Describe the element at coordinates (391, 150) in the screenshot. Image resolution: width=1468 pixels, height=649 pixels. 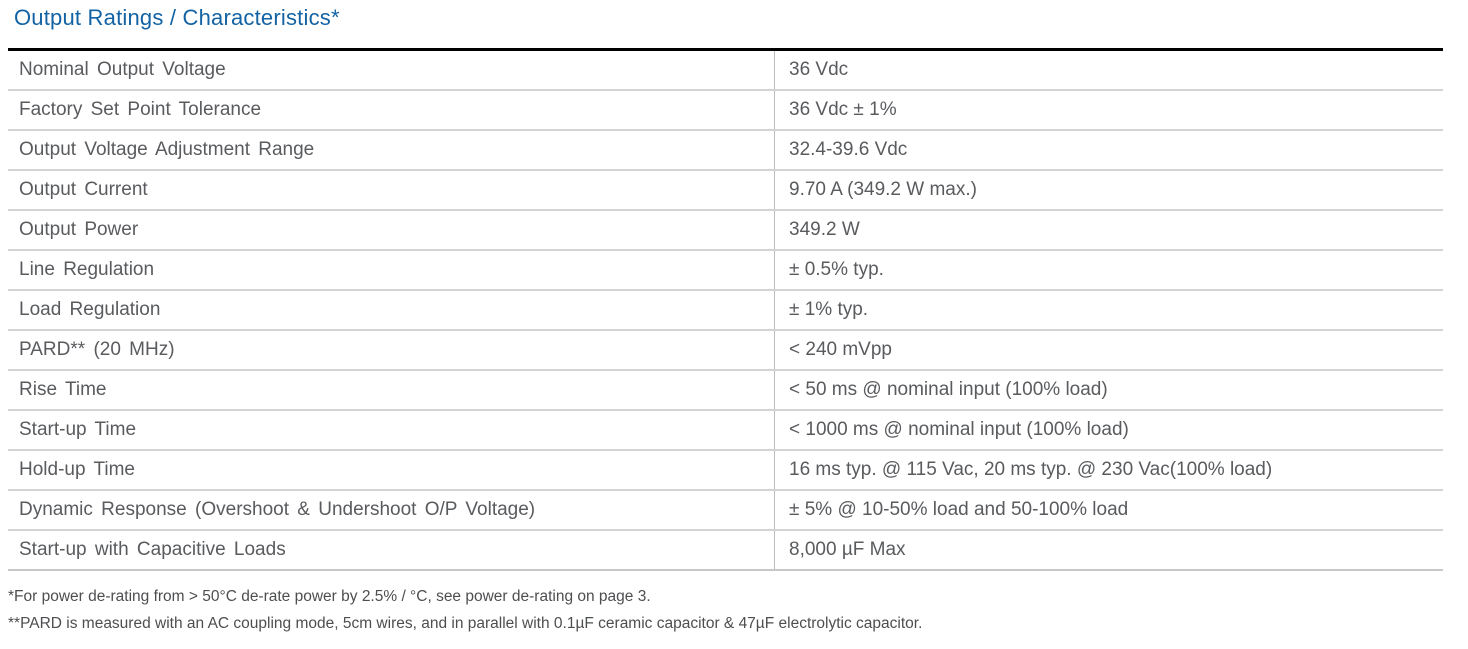
I see `spec-label: Output Voltage Adjustment Range` at that location.